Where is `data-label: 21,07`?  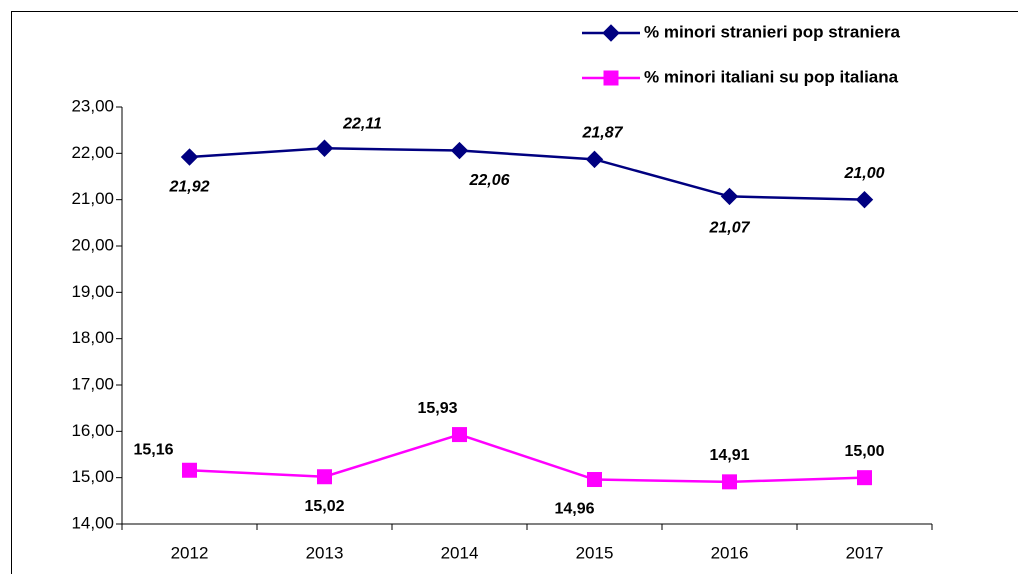 data-label: 21,07 is located at coordinates (729, 228).